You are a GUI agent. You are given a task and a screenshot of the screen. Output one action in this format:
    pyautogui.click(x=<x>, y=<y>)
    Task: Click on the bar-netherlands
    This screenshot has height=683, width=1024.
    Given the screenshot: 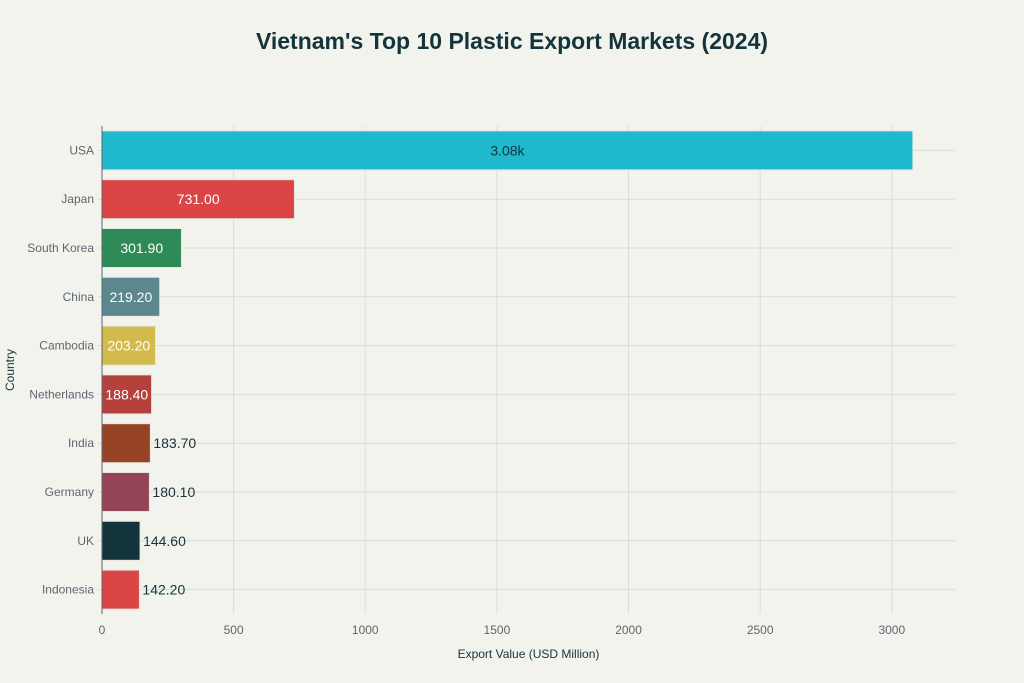 What is the action you would take?
    pyautogui.click(x=127, y=394)
    